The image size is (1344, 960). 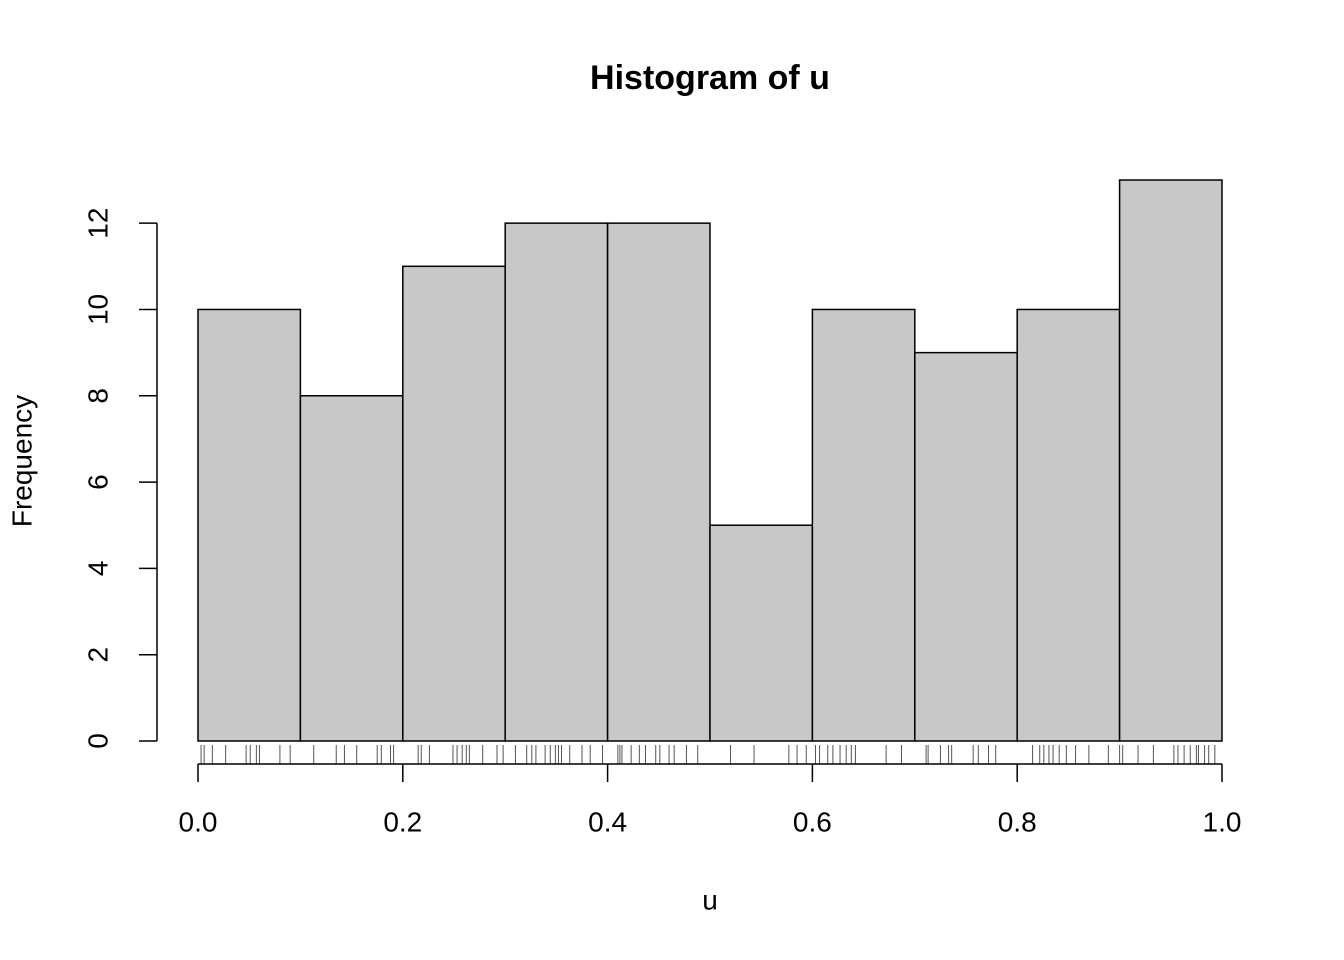 What do you see at coordinates (97, 741) in the screenshot?
I see `y-tick-label: 0` at bounding box center [97, 741].